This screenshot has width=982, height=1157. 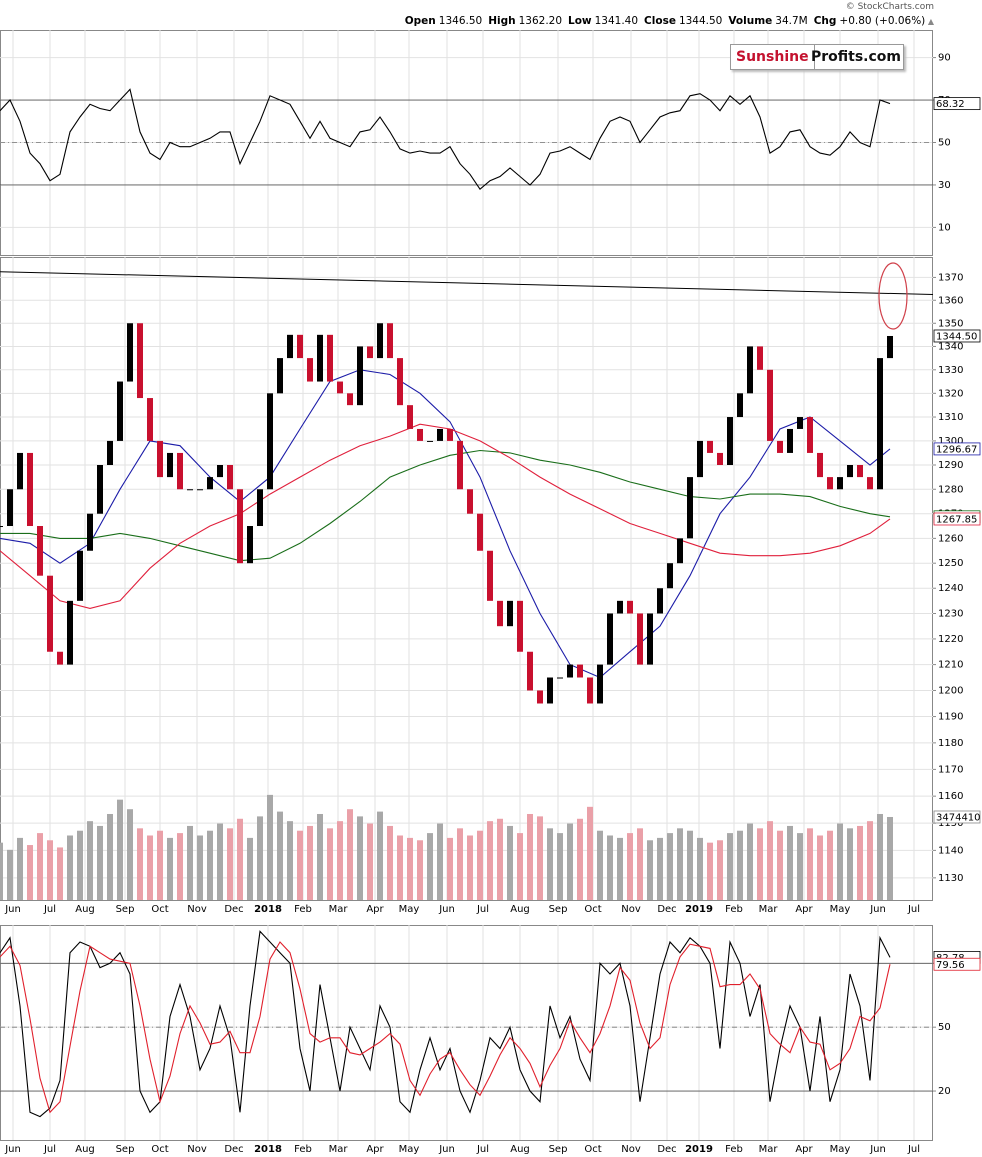 I want to click on vol-layer, so click(x=446, y=847).